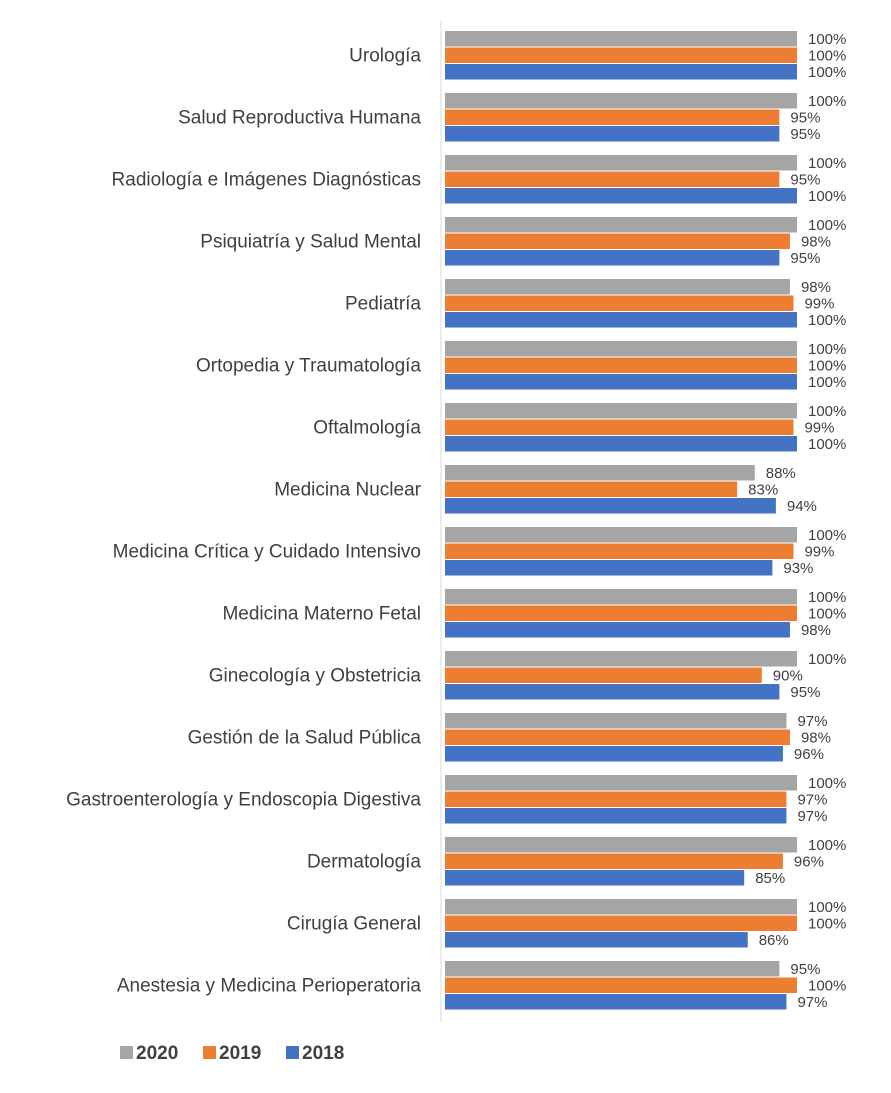 This screenshot has width=891, height=1093. Describe the element at coordinates (816, 630) in the screenshot. I see `data-label-2018: 98%` at that location.